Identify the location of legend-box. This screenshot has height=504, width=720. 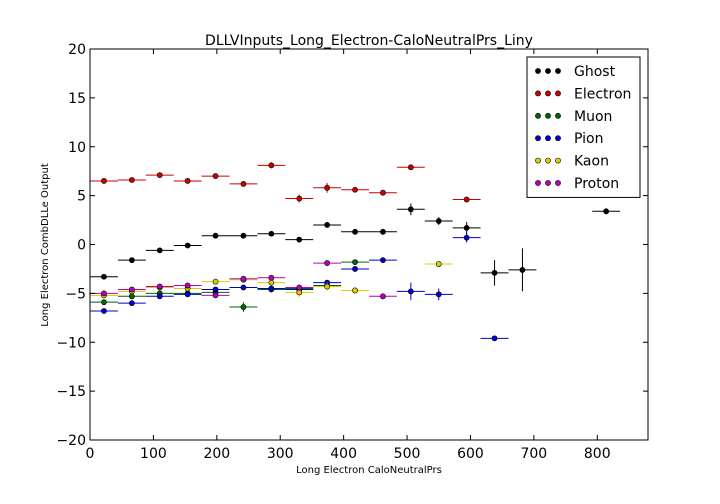
(583, 127).